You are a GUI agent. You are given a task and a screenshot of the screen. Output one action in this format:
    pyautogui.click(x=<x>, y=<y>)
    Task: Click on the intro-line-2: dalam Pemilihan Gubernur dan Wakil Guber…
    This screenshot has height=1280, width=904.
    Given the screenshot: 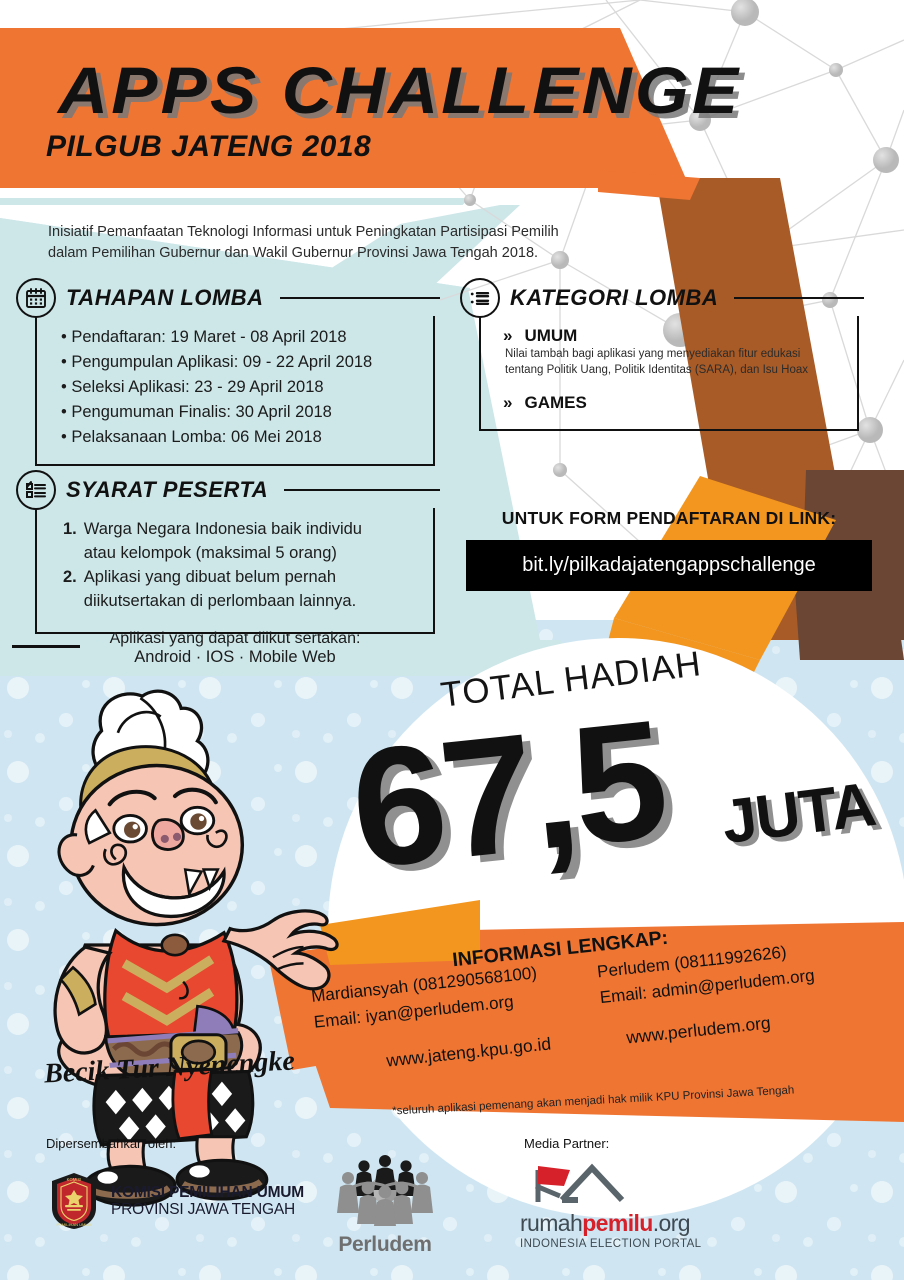 What is the action you would take?
    pyautogui.click(x=293, y=253)
    